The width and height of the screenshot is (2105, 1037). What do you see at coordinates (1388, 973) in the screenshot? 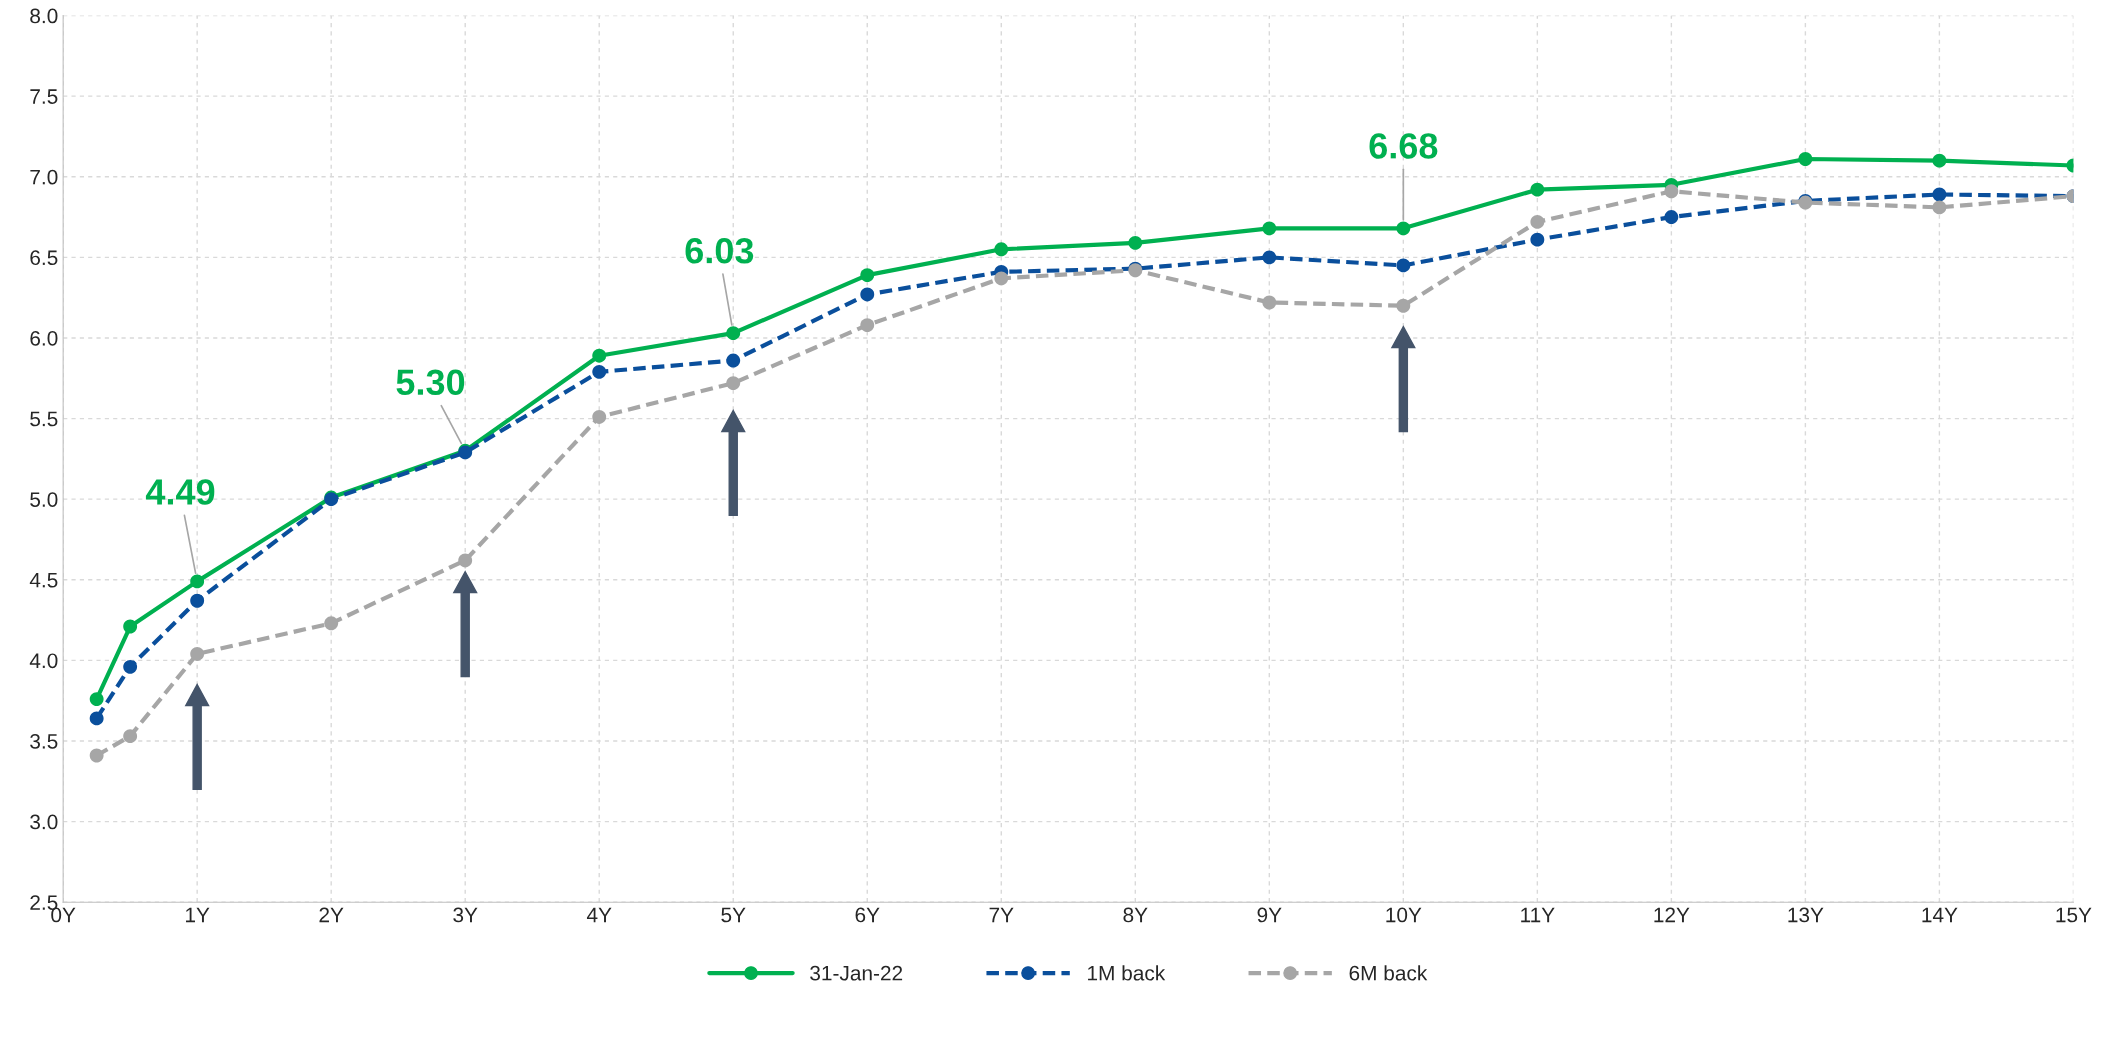
I see `legend-label: 6M back` at bounding box center [1388, 973].